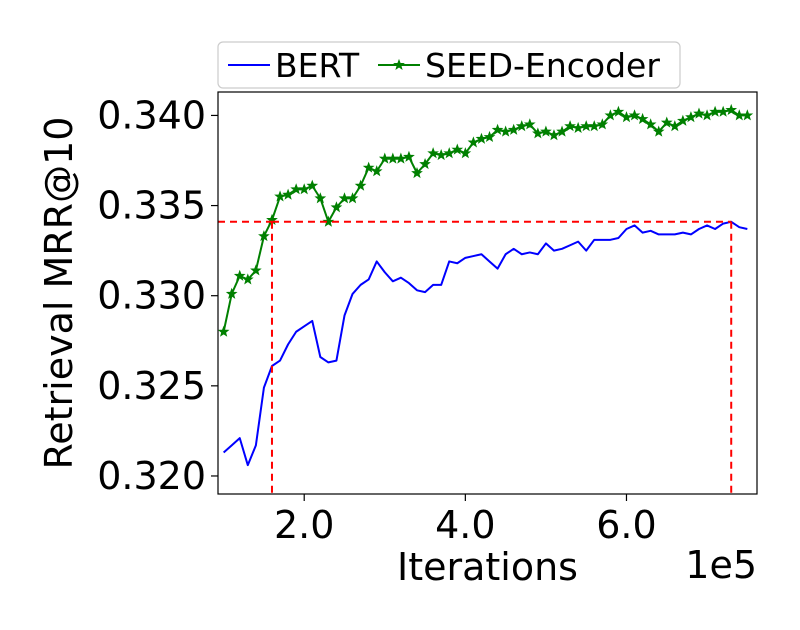  Describe the element at coordinates (721, 565) in the screenshot. I see `x-axis-offset-text: 1e5` at that location.